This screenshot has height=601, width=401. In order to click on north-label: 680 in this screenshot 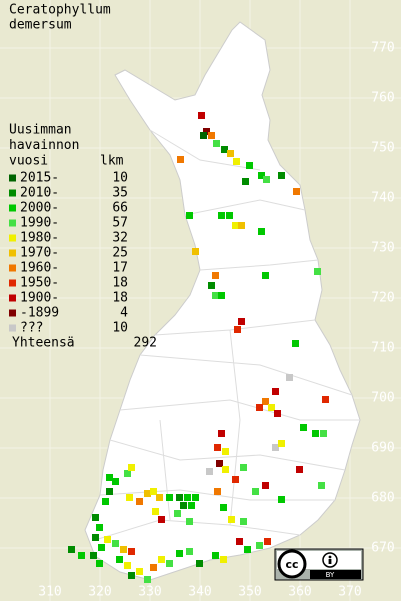, I will do `click(382, 498)`.